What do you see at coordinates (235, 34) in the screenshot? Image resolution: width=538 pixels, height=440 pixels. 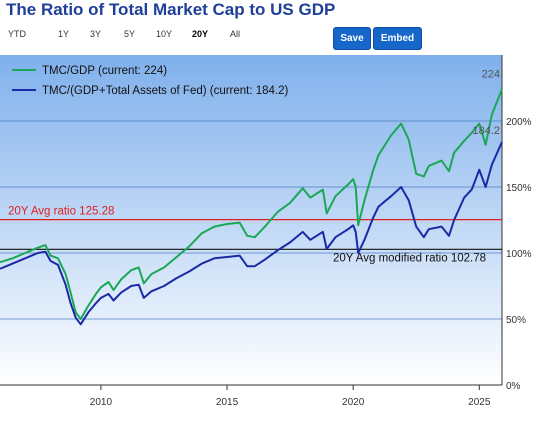 I see `range-all-button: All` at bounding box center [235, 34].